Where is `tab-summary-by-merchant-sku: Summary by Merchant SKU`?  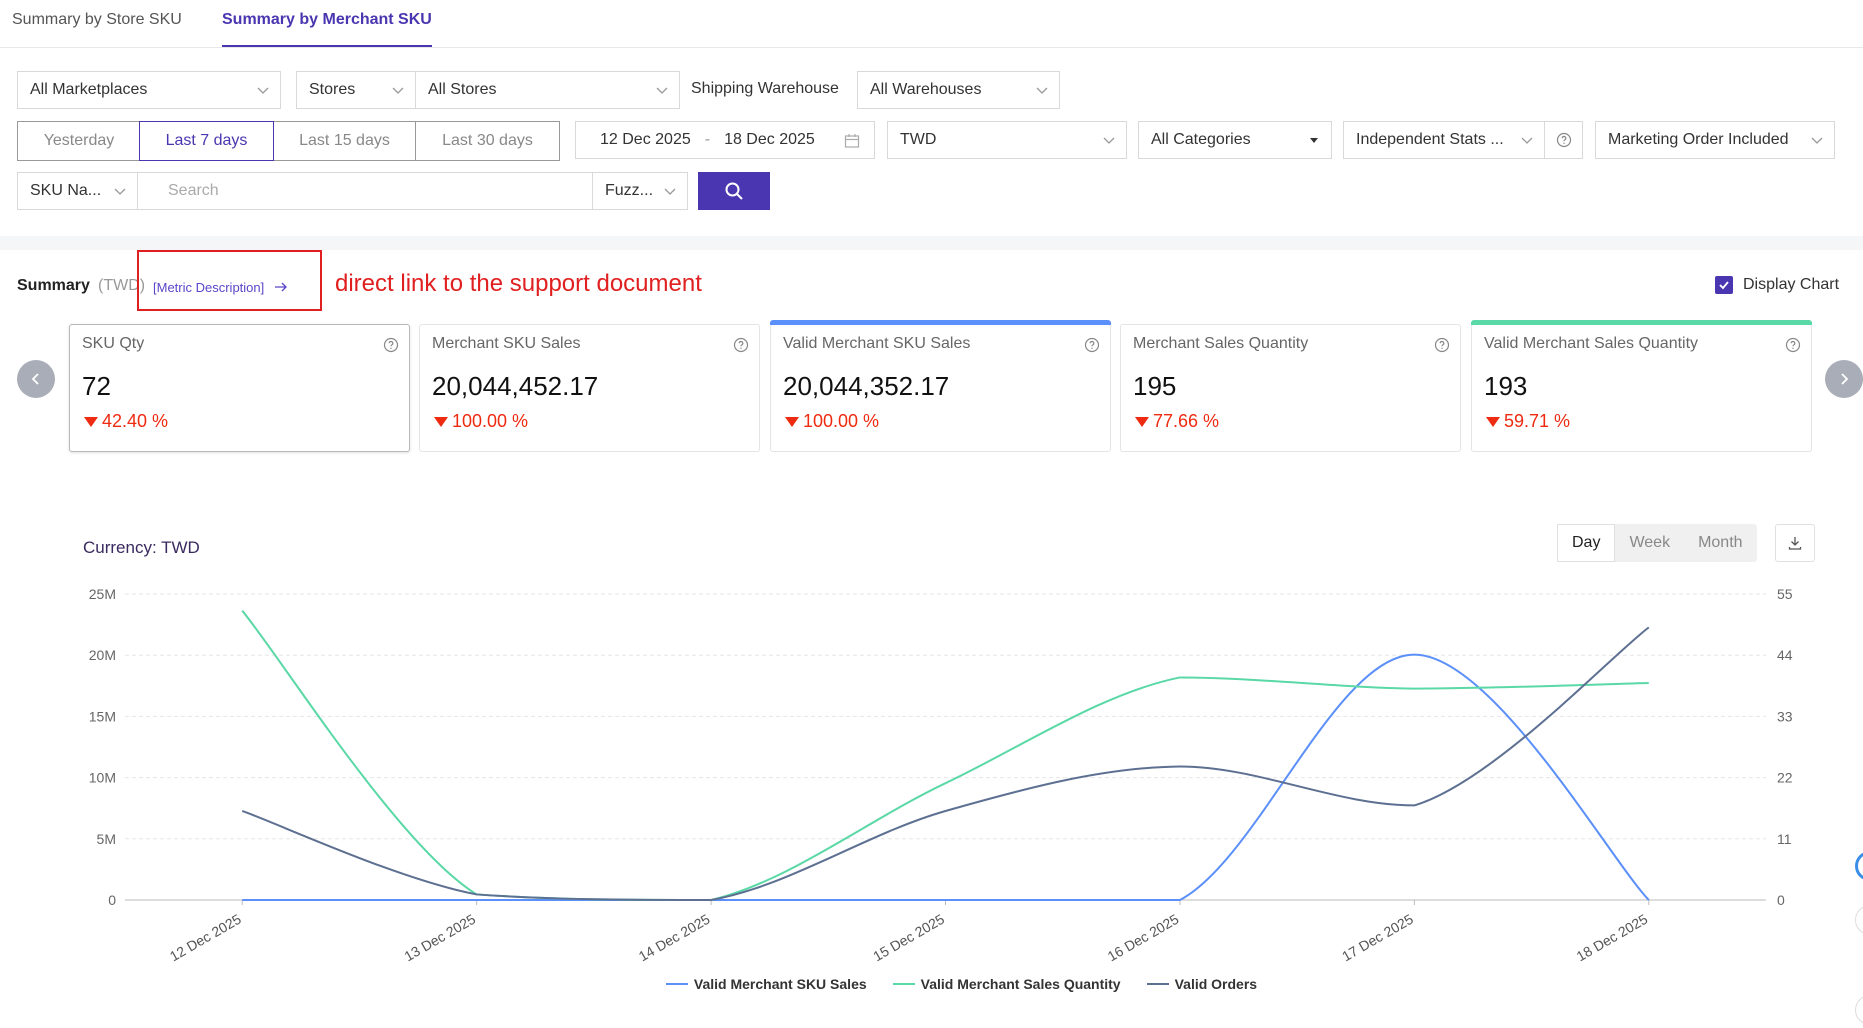 tab-summary-by-merchant-sku: Summary by Merchant SKU is located at coordinates (327, 29).